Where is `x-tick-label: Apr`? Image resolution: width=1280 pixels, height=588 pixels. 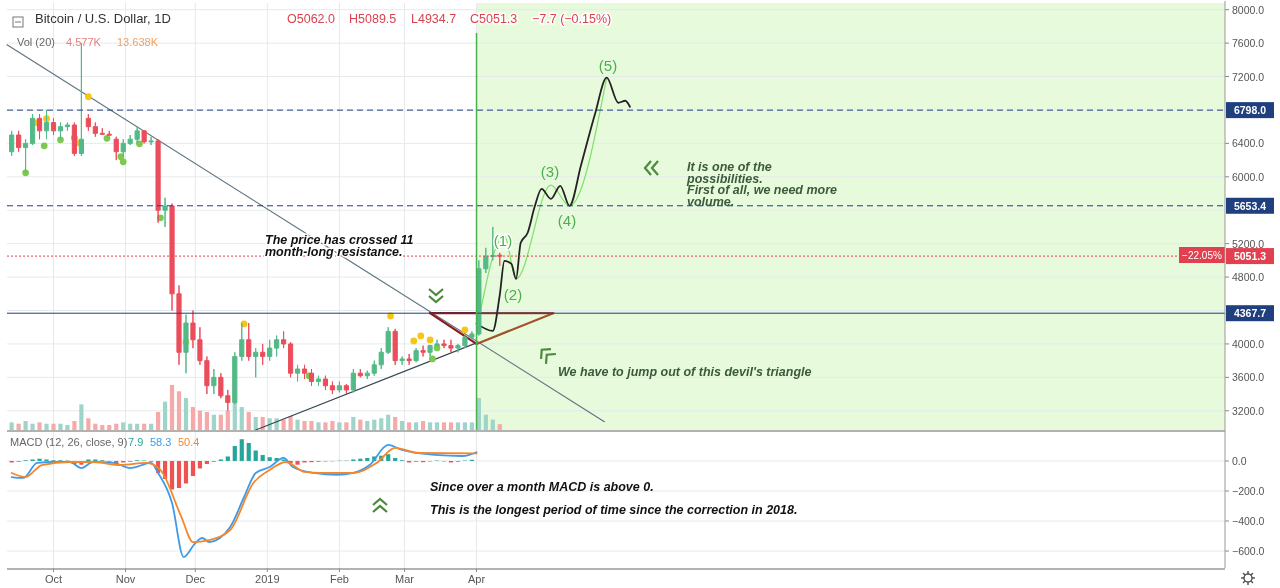
x-tick-label: Apr is located at coordinates (476, 579).